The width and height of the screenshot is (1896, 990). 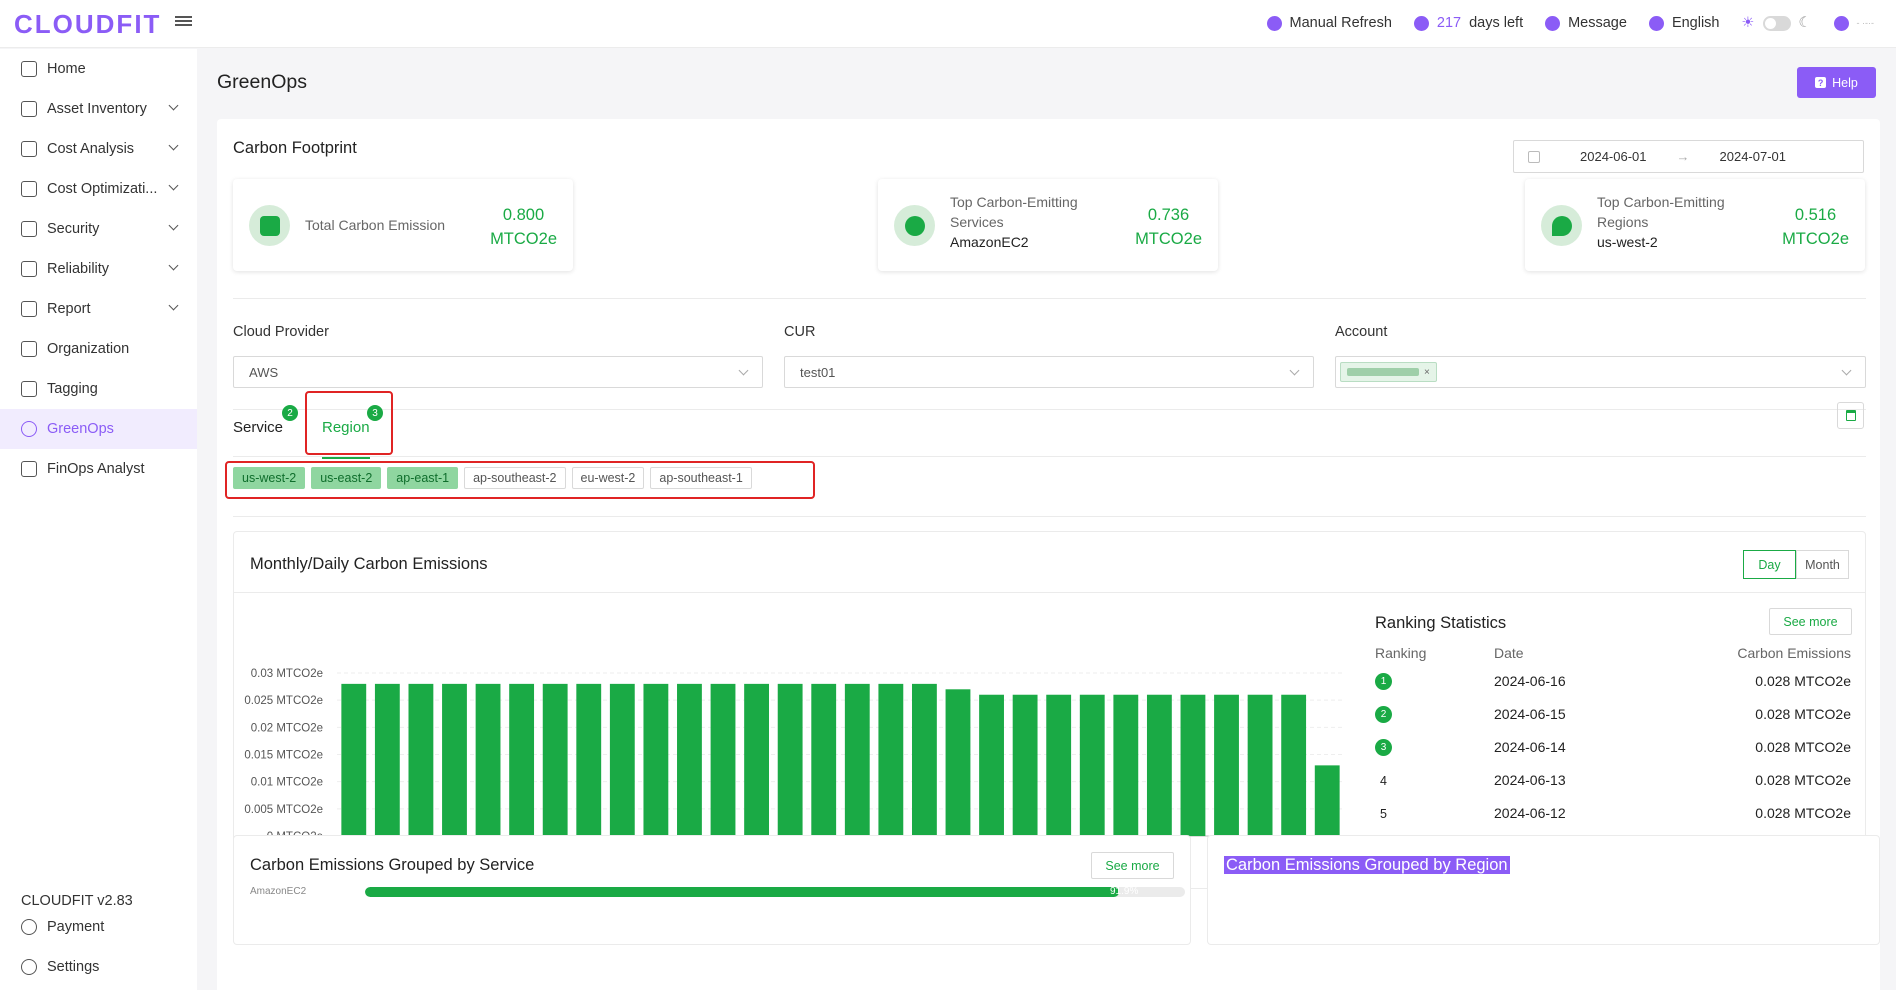 I want to click on moon-icon: ☾, so click(x=1805, y=23).